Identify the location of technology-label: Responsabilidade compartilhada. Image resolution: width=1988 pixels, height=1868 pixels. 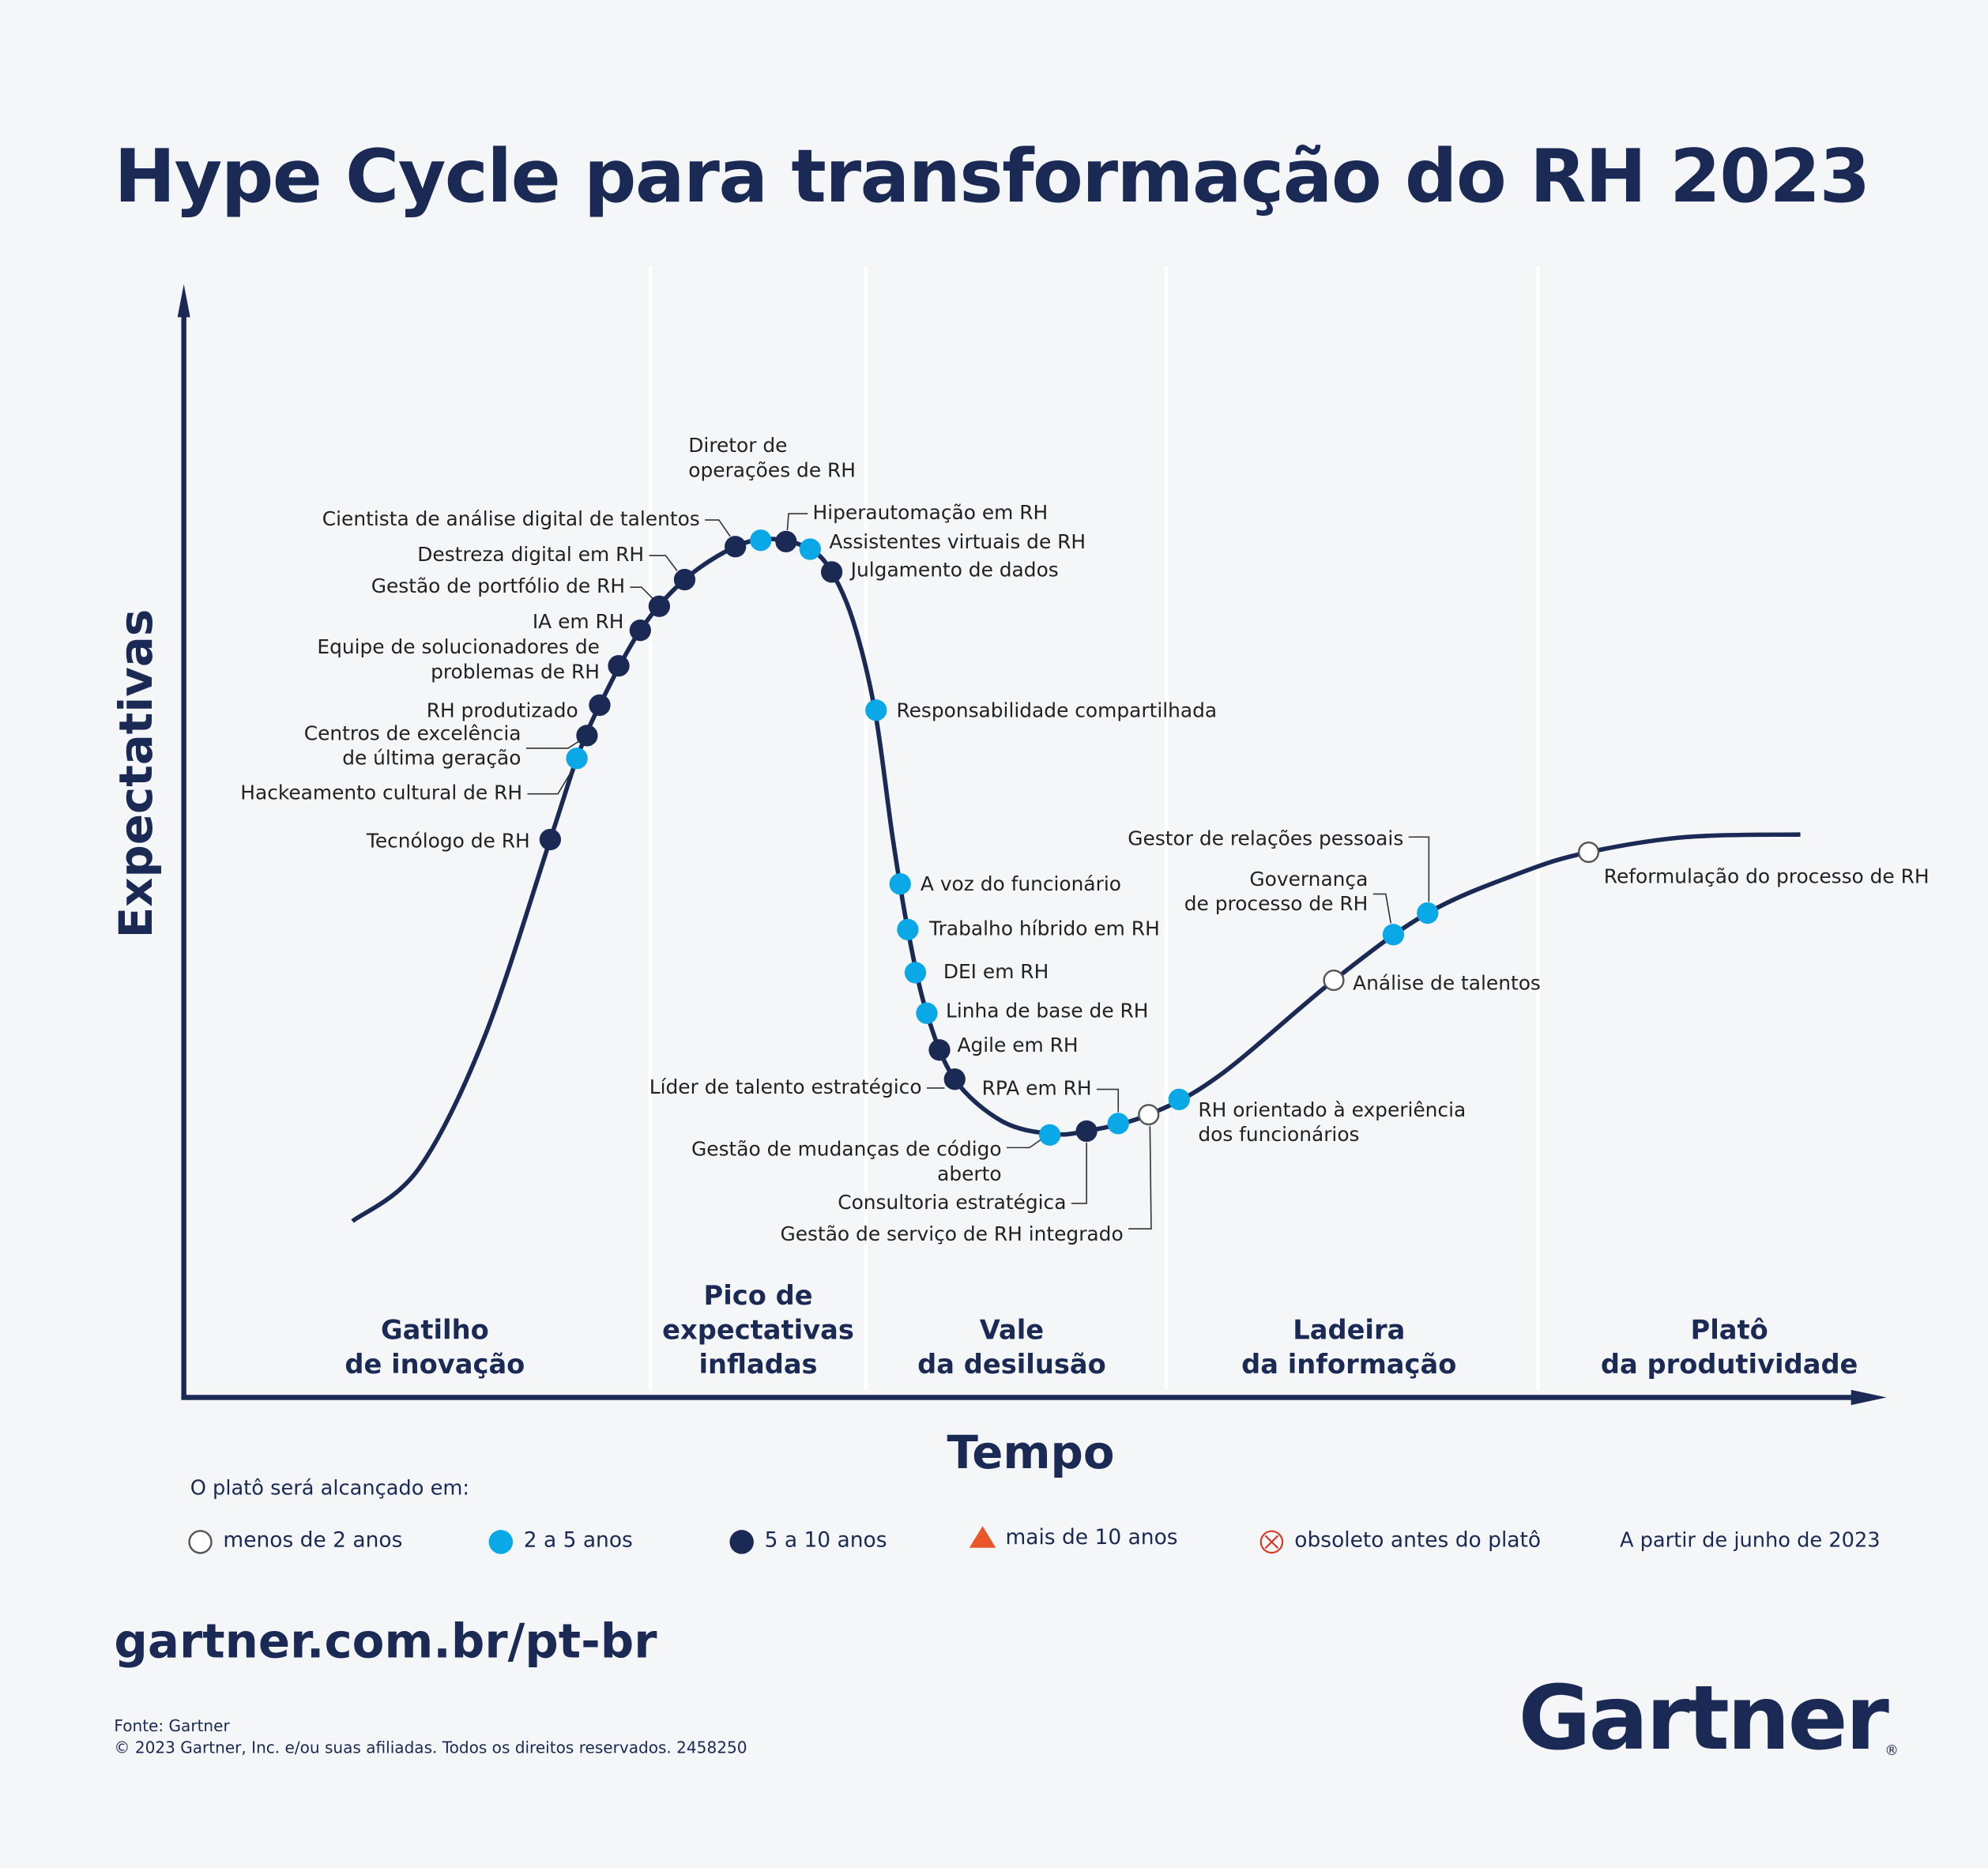
(1056, 710).